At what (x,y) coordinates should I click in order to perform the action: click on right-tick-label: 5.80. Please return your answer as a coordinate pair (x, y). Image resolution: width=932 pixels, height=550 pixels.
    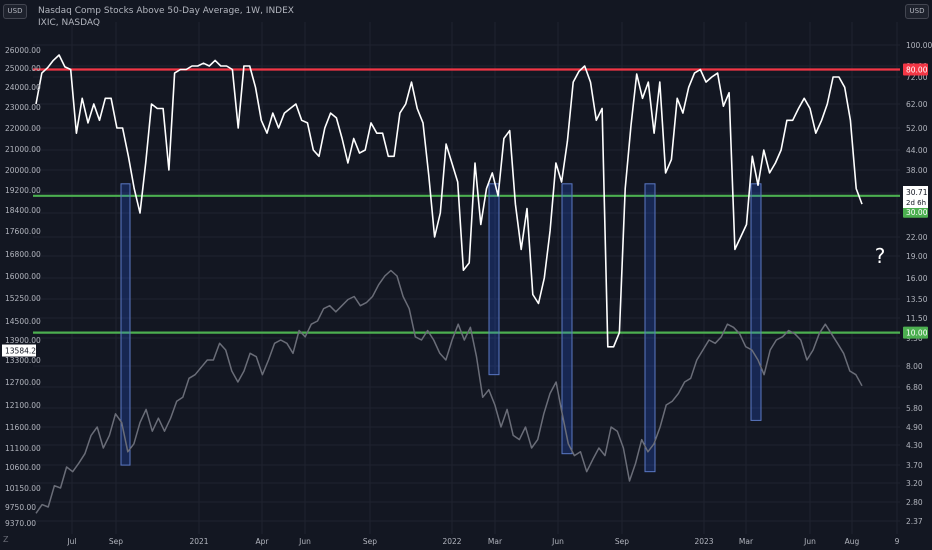
    Looking at the image, I should click on (914, 408).